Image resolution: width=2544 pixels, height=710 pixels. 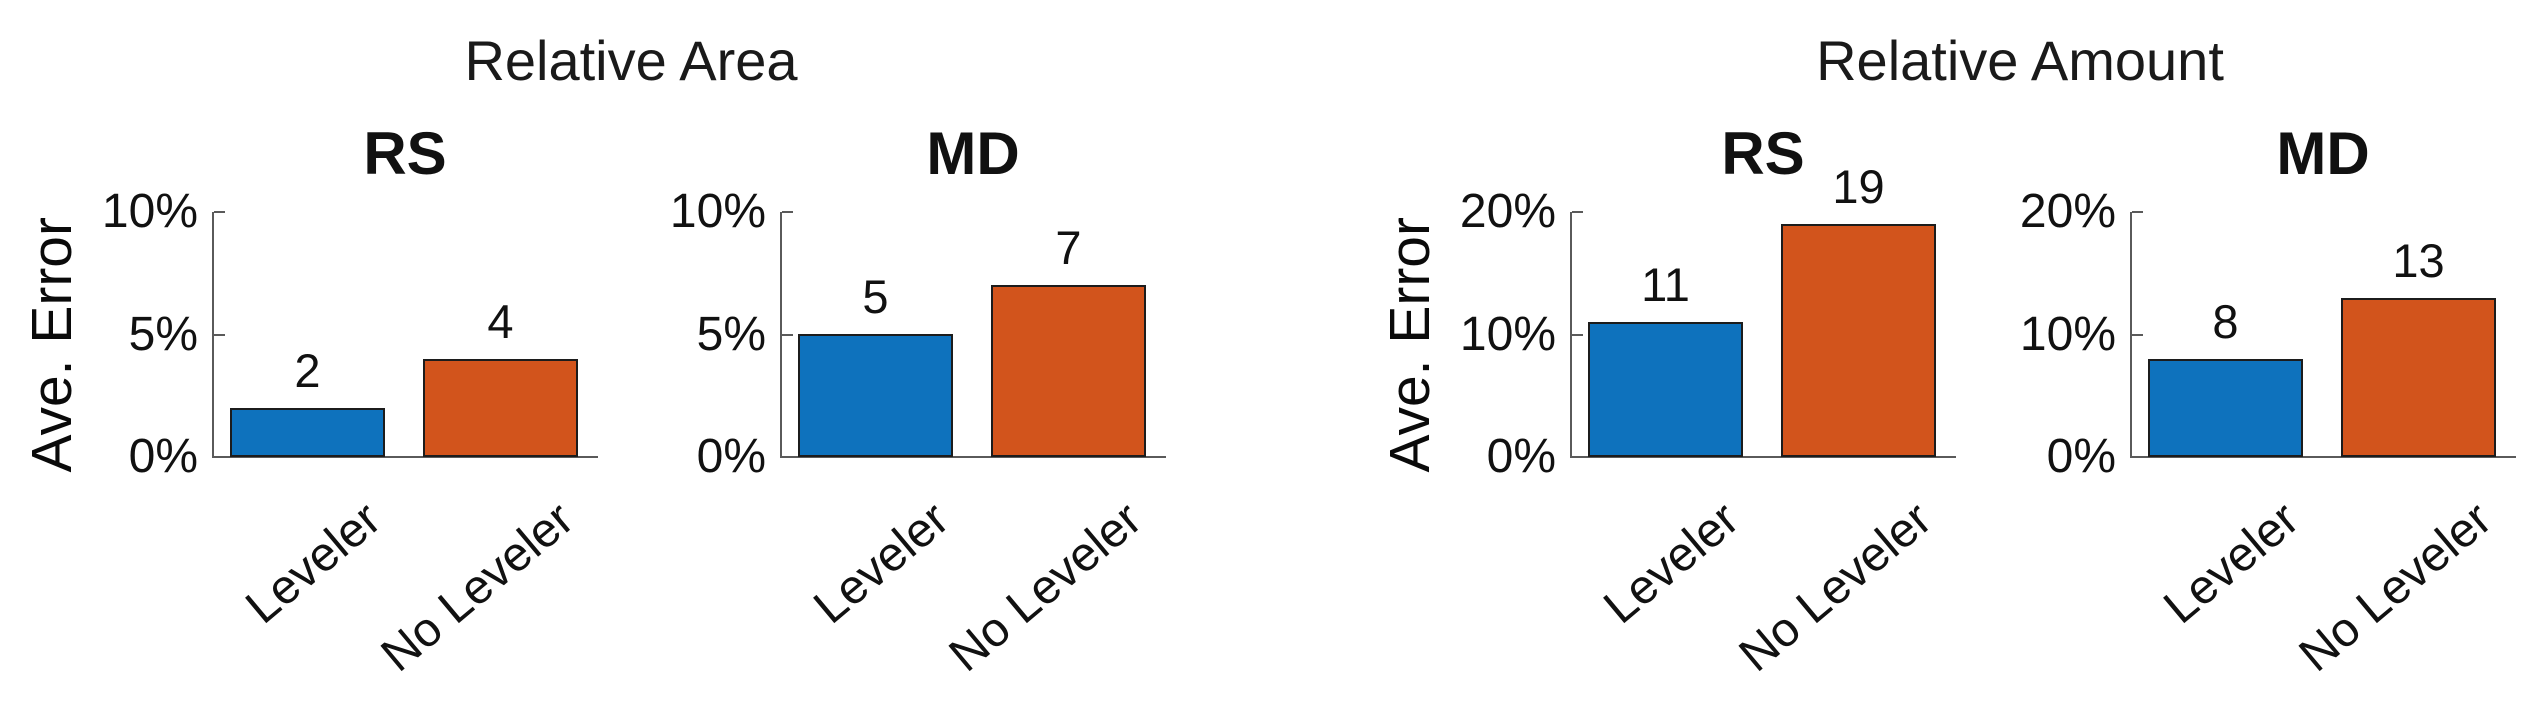 I want to click on bar-value-label: 11, so click(x=1665, y=284).